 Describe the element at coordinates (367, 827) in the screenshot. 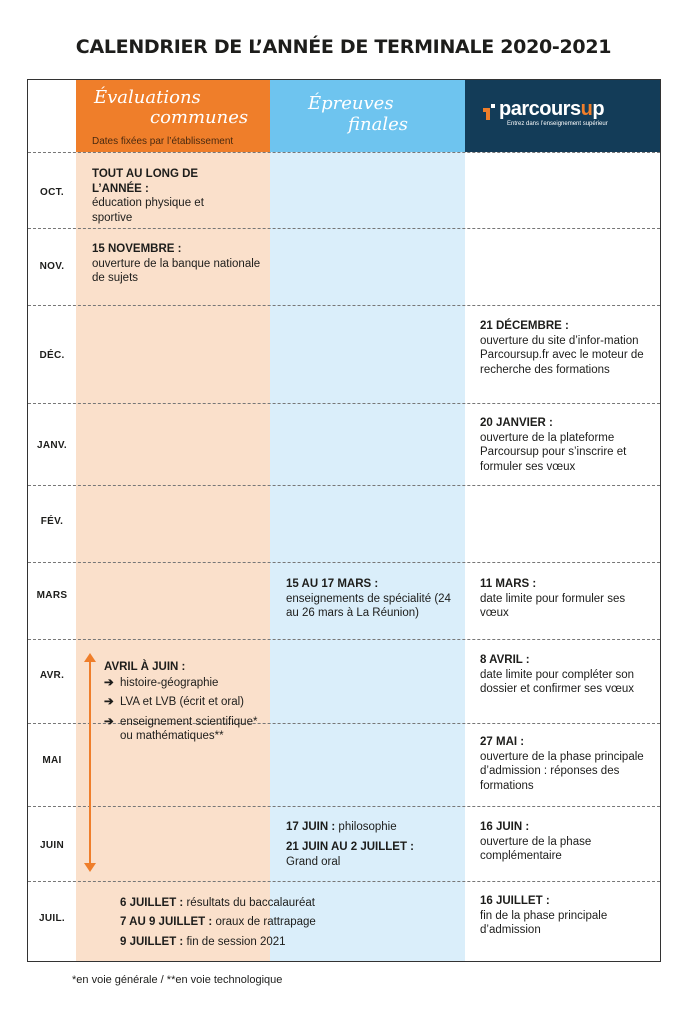

I see `juin-philo-text: philosophie` at that location.